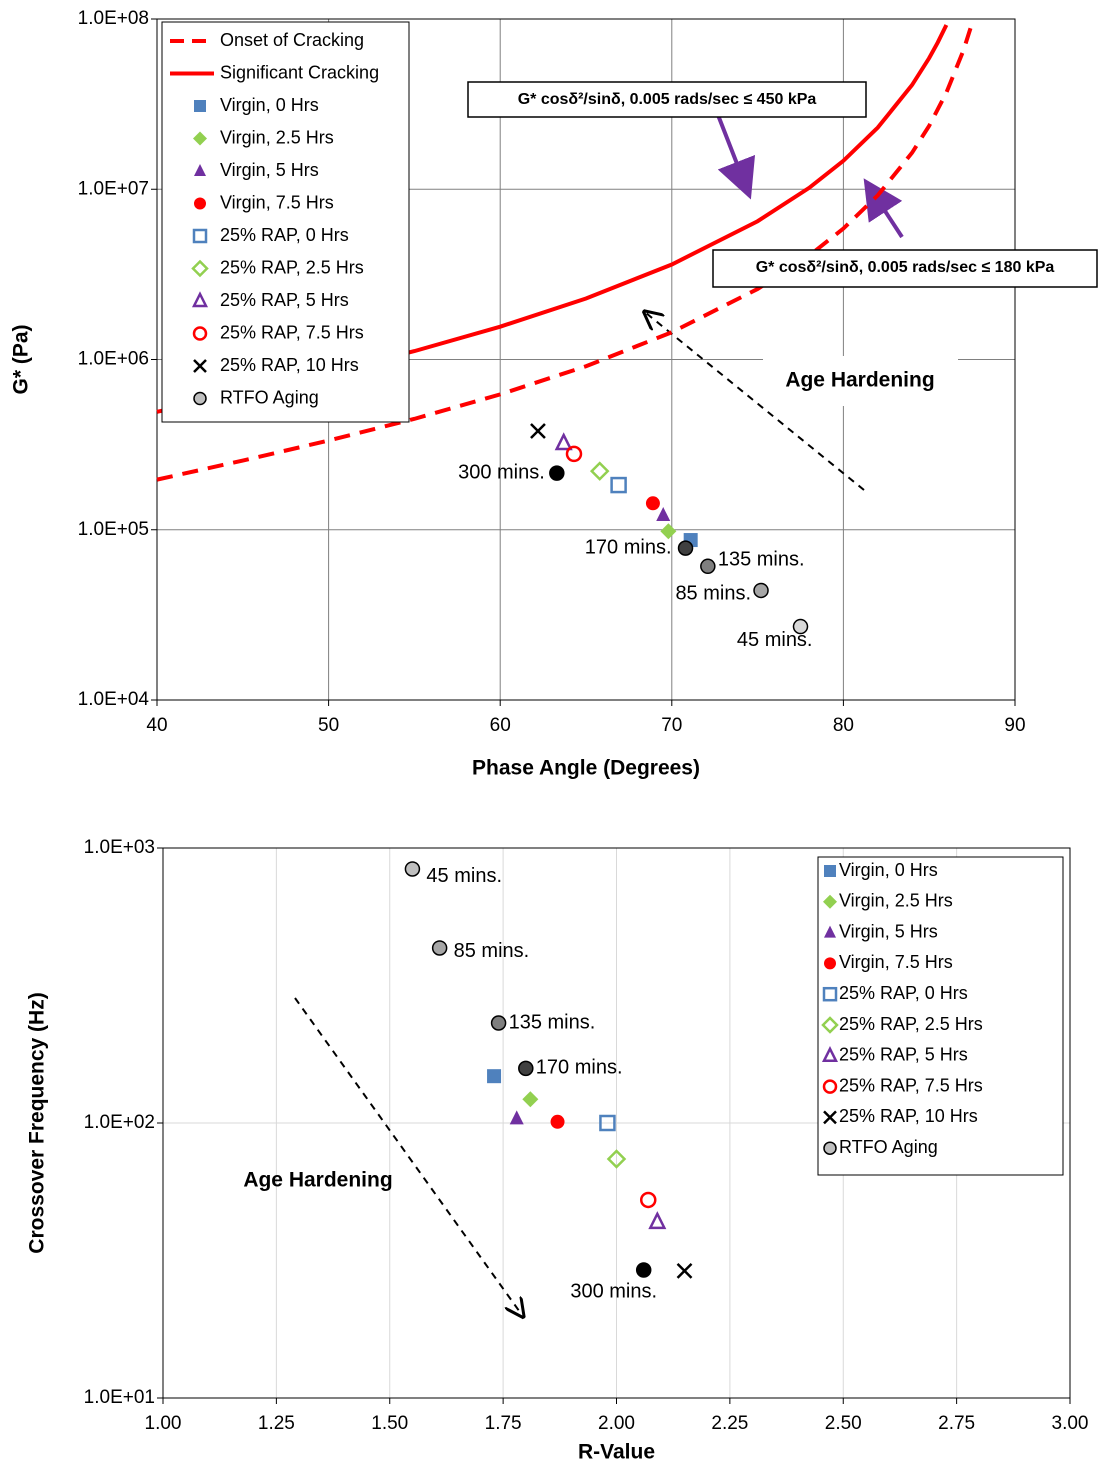 This screenshot has height=1473, width=1115. Describe the element at coordinates (113, 18) in the screenshot. I see `y-tick-label: 1.0E+08` at that location.